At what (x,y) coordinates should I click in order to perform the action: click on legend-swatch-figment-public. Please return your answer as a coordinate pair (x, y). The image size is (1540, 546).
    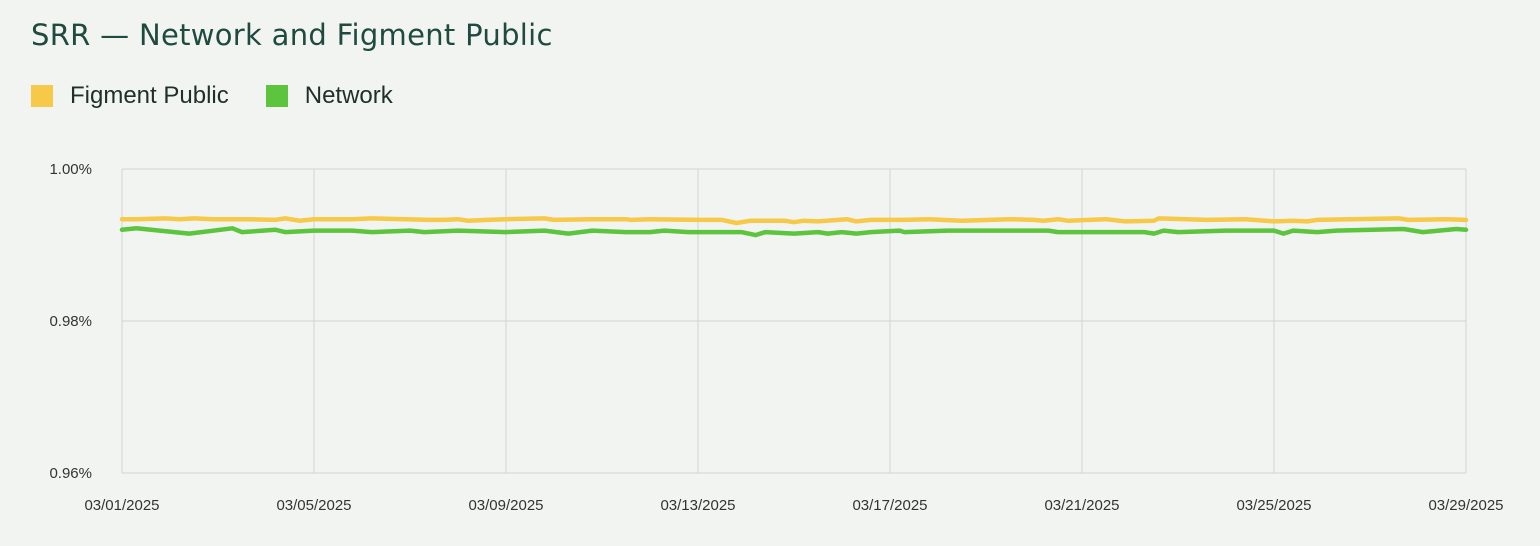
    Looking at the image, I should click on (42, 96).